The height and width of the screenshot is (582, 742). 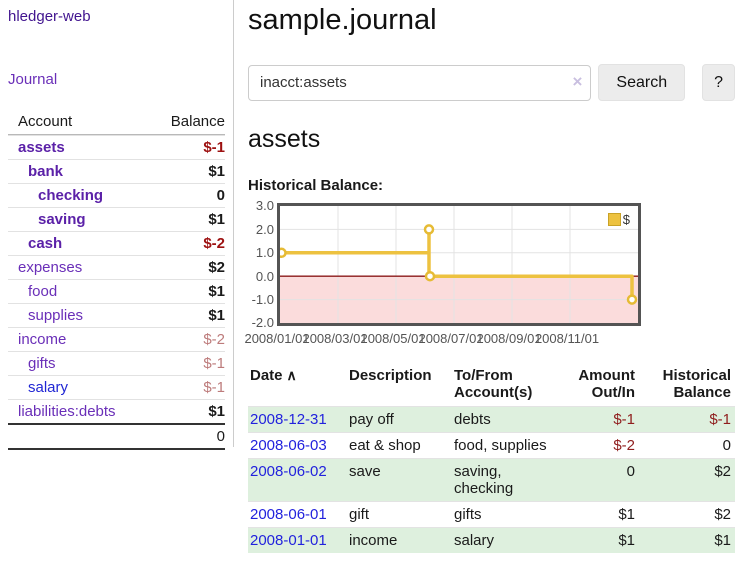 What do you see at coordinates (288, 445) in the screenshot?
I see `transaction-date-link: 2008-06-03` at bounding box center [288, 445].